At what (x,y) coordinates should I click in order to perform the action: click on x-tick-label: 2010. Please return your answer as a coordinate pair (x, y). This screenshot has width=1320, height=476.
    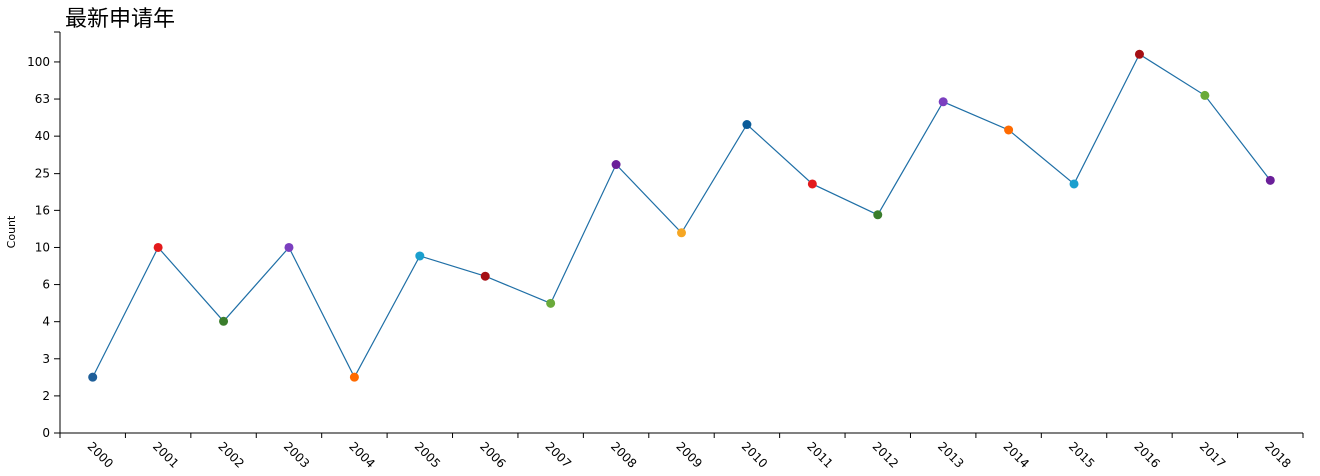
    Looking at the image, I should click on (754, 454).